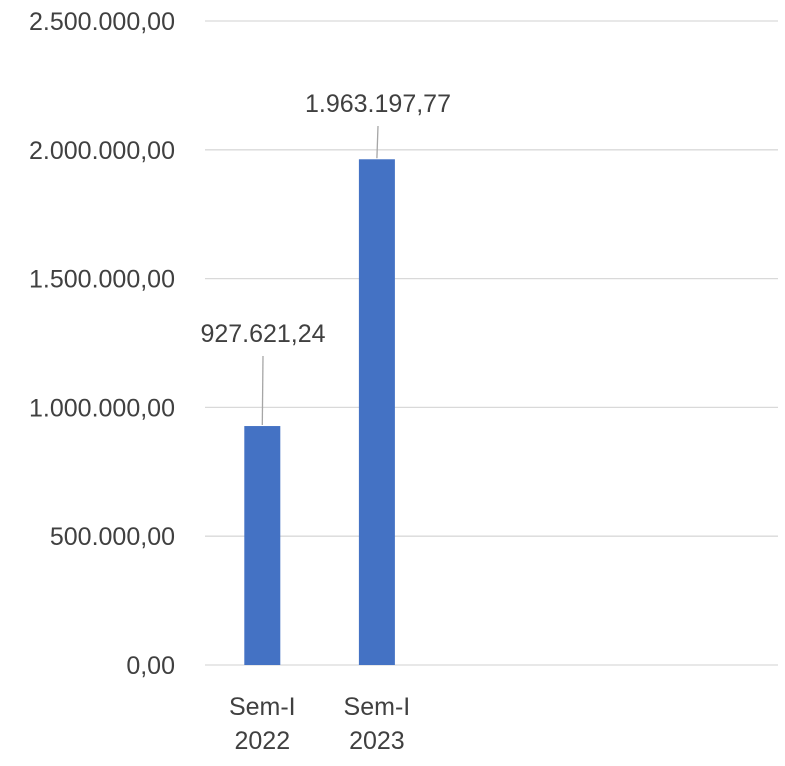 The image size is (785, 766). I want to click on y-tick-label: 2.500.000,00, so click(102, 22).